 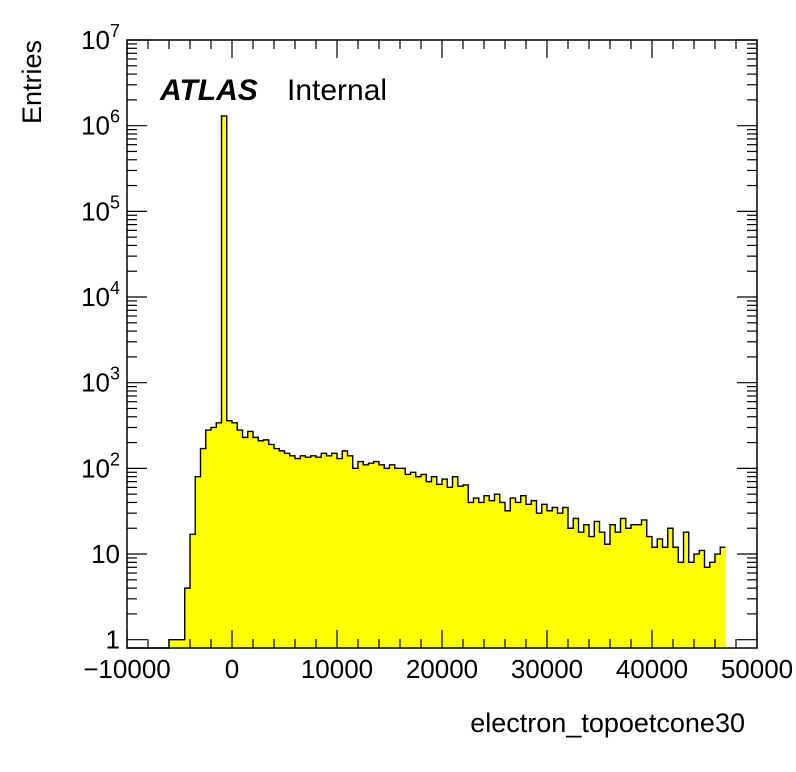 What do you see at coordinates (100, 381) in the screenshot?
I see `y-tick-label: 10³` at bounding box center [100, 381].